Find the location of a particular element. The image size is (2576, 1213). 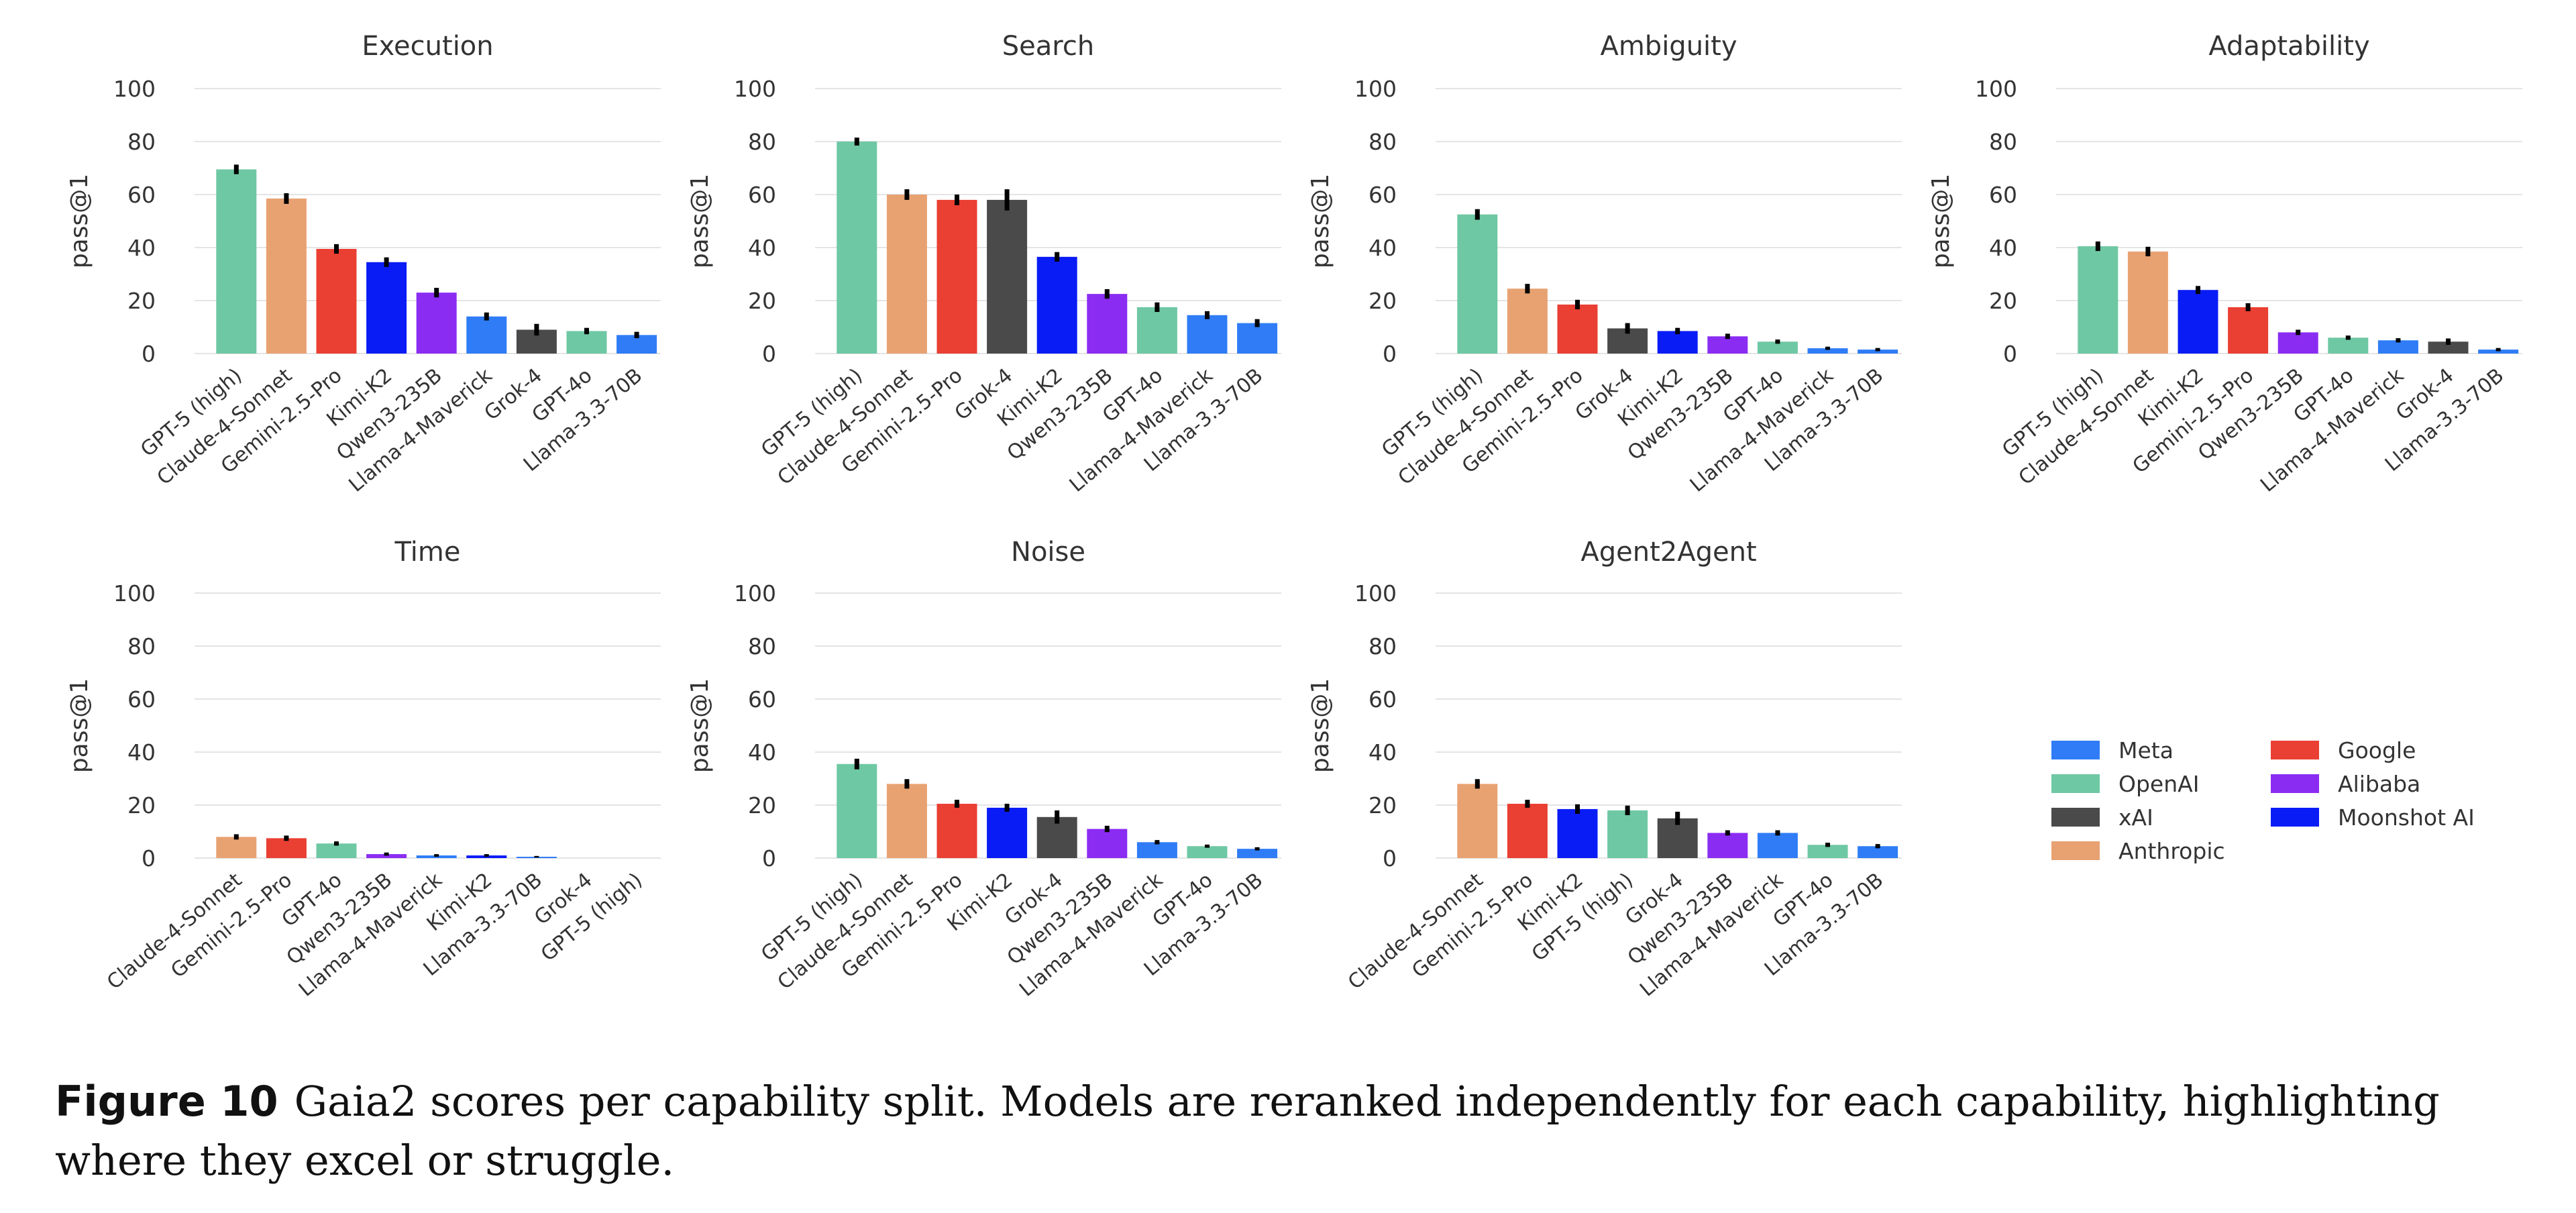

chart-title: Time is located at coordinates (427, 552).